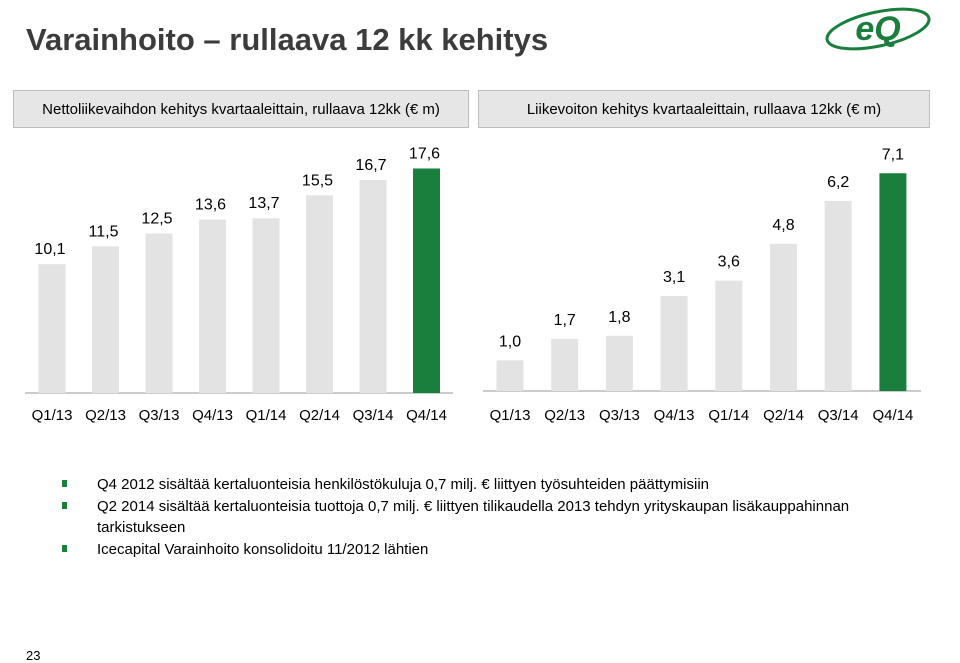 This screenshot has height=663, width=960. I want to click on bar-value-label: 16,7, so click(370, 165).